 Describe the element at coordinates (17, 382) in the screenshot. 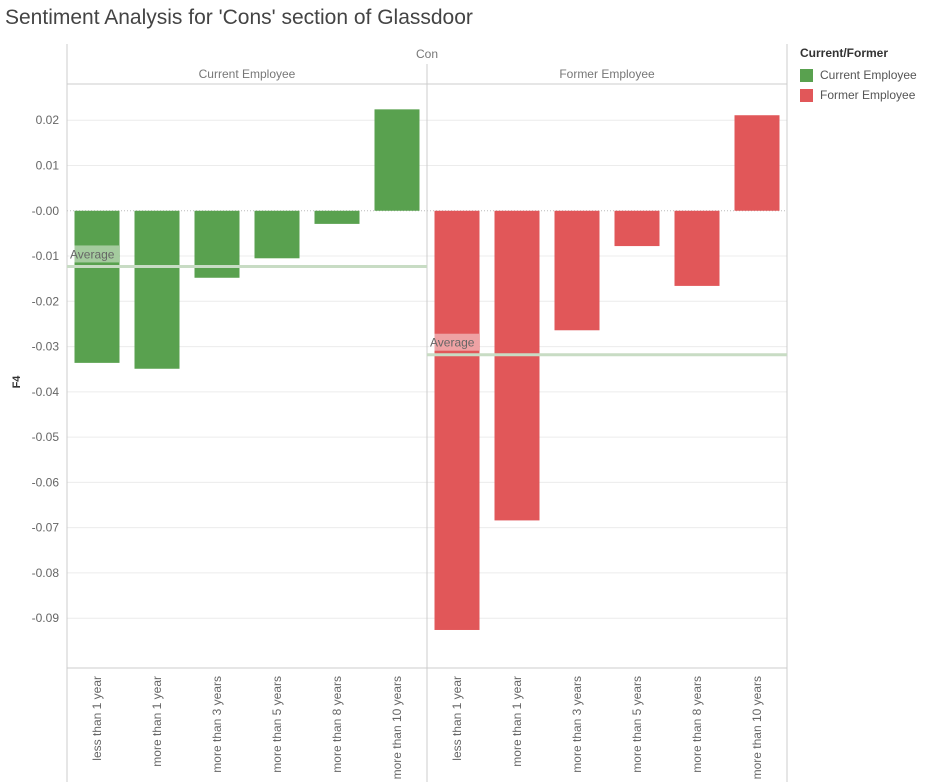

I see `y-axis-label: F4` at that location.